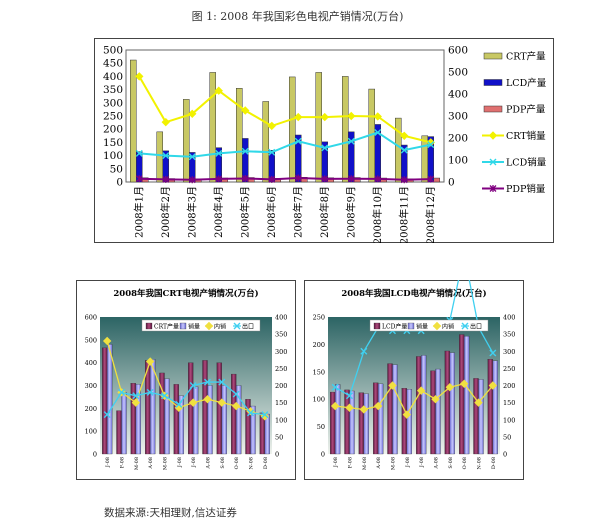  Describe the element at coordinates (448, 327) in the screenshot. I see `legend-label: 内销` at that location.